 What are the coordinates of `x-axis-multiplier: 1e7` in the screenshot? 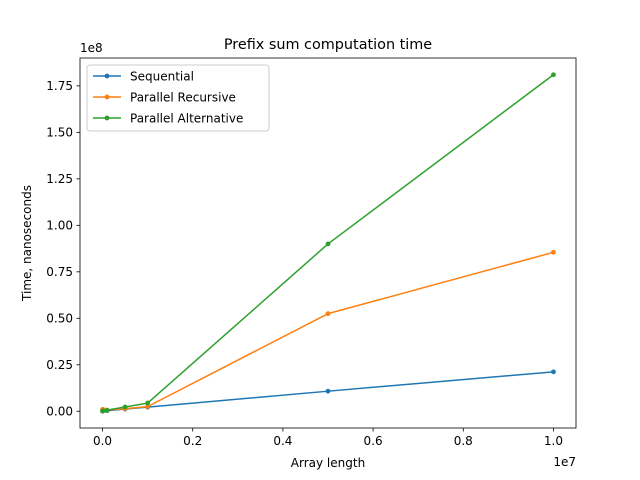 It's located at (564, 462).